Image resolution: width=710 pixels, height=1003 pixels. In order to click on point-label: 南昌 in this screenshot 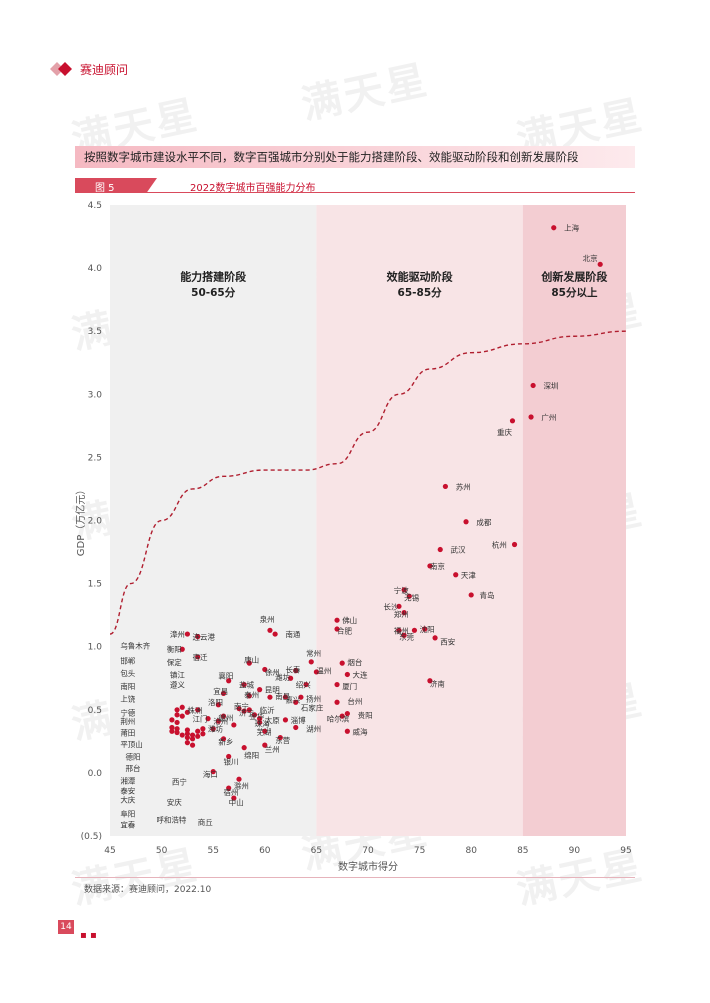, I will do `click(282, 696)`.